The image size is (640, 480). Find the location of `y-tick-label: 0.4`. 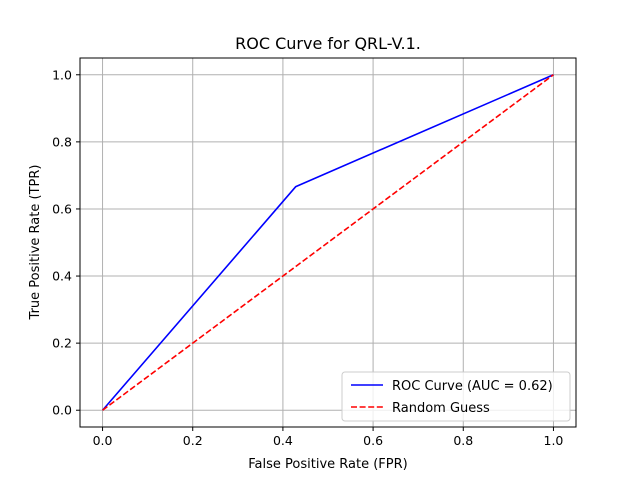

y-tick-label: 0.4 is located at coordinates (62, 276).